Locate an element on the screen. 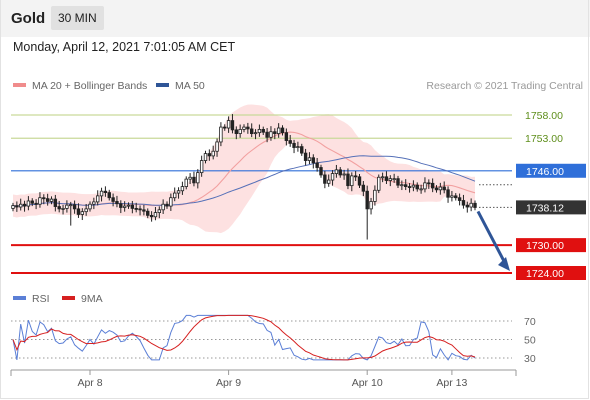 The height and width of the screenshot is (400, 590). forecast-arrow is located at coordinates (493, 240).